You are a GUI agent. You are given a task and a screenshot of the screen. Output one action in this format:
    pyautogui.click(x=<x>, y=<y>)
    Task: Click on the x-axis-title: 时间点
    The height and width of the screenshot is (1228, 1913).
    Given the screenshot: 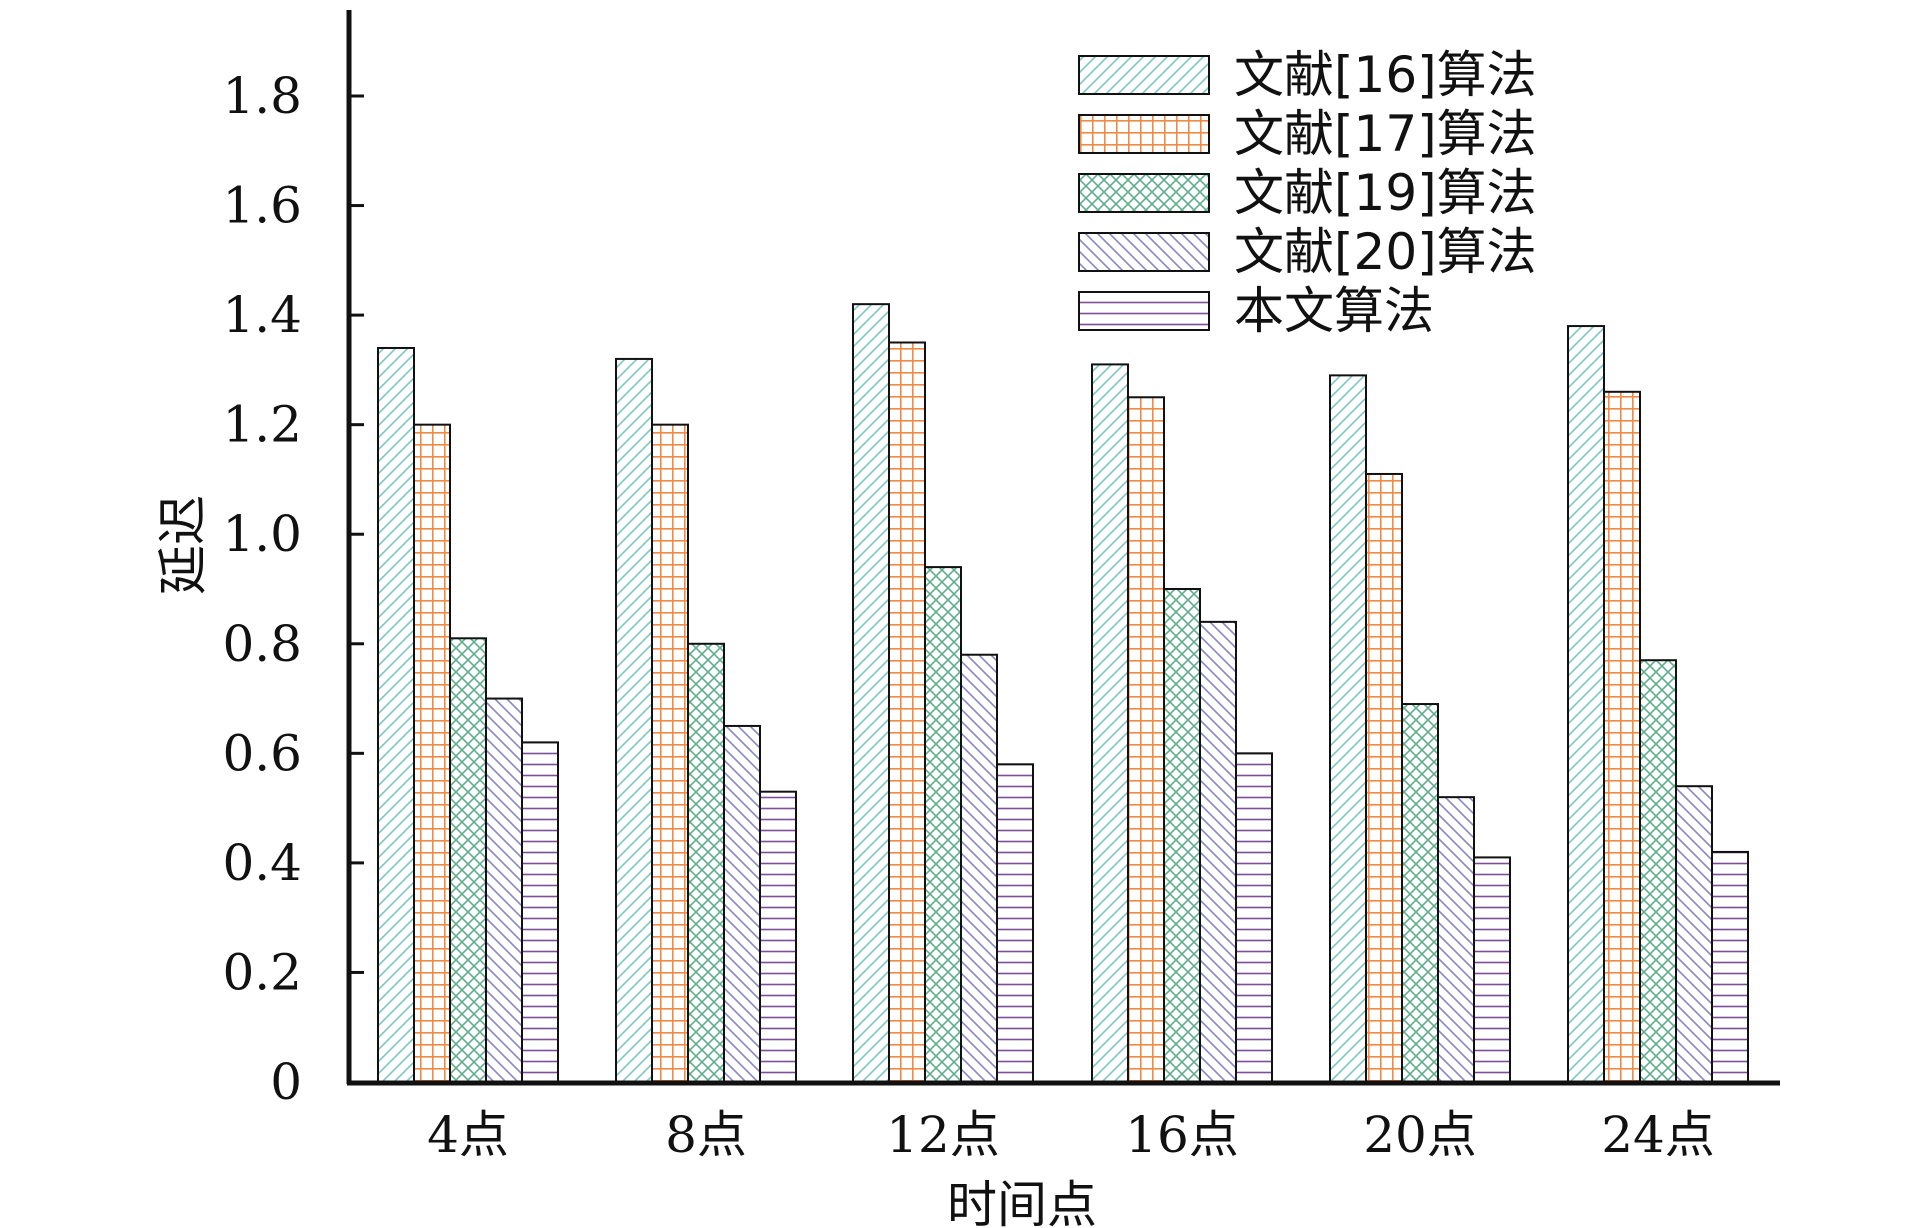 What is the action you would take?
    pyautogui.click(x=1022, y=1202)
    